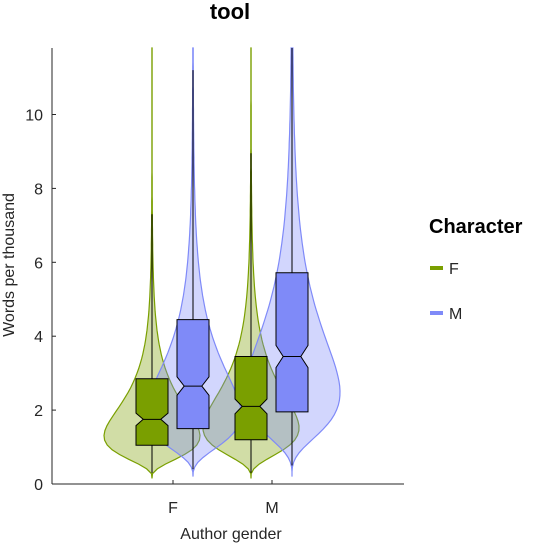 The height and width of the screenshot is (543, 534). What do you see at coordinates (9, 265) in the screenshot?
I see `y-axis-label: Words per thousand` at bounding box center [9, 265].